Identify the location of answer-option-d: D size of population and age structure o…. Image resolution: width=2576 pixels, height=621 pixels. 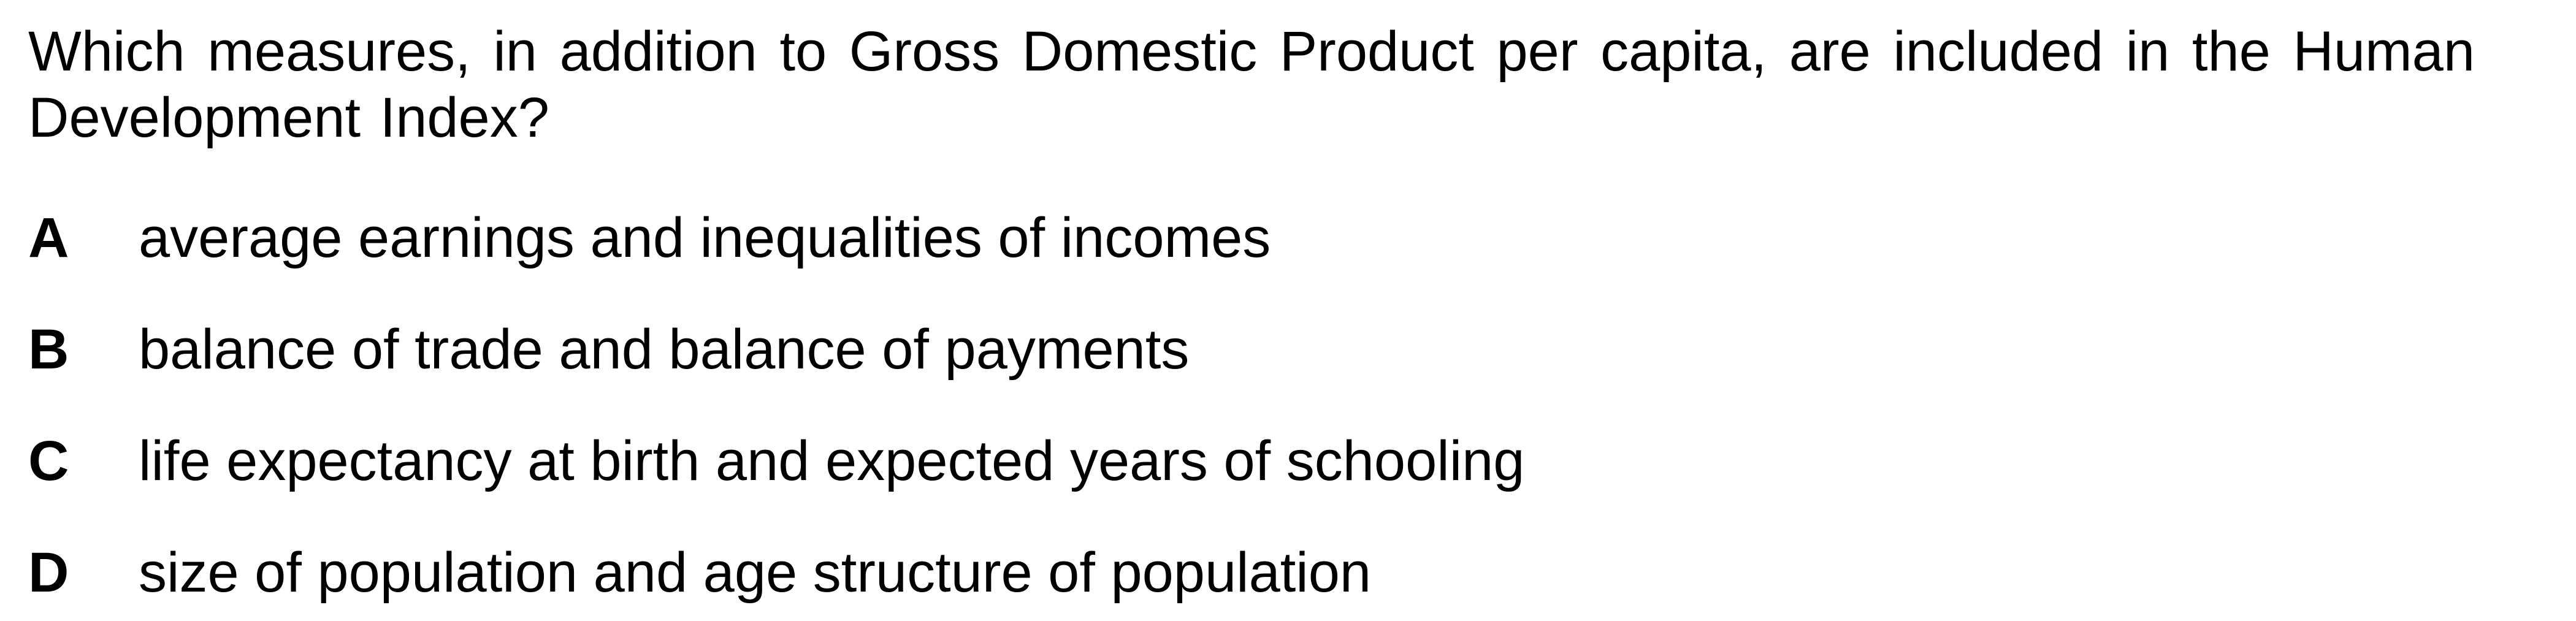
(1070, 580).